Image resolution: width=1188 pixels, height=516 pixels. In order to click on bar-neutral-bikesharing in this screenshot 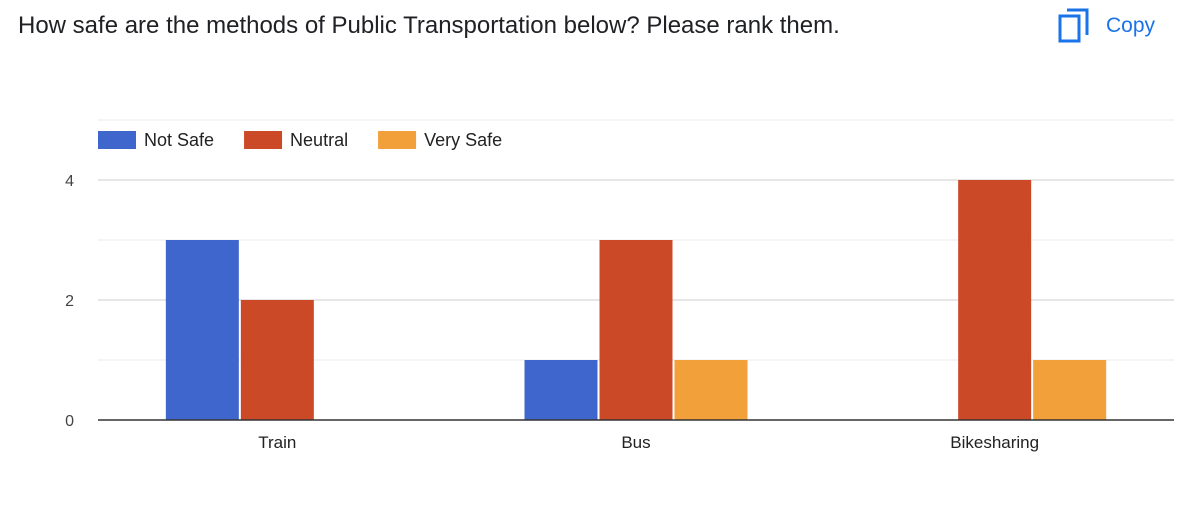, I will do `click(995, 300)`.